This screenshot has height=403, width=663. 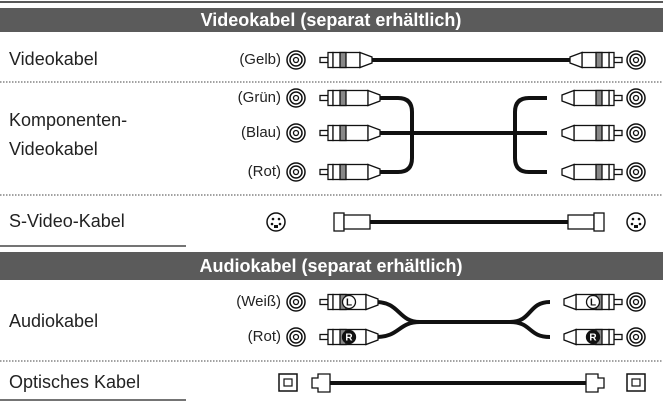 I want to click on row-label: Optisches Kabel, so click(x=74, y=382).